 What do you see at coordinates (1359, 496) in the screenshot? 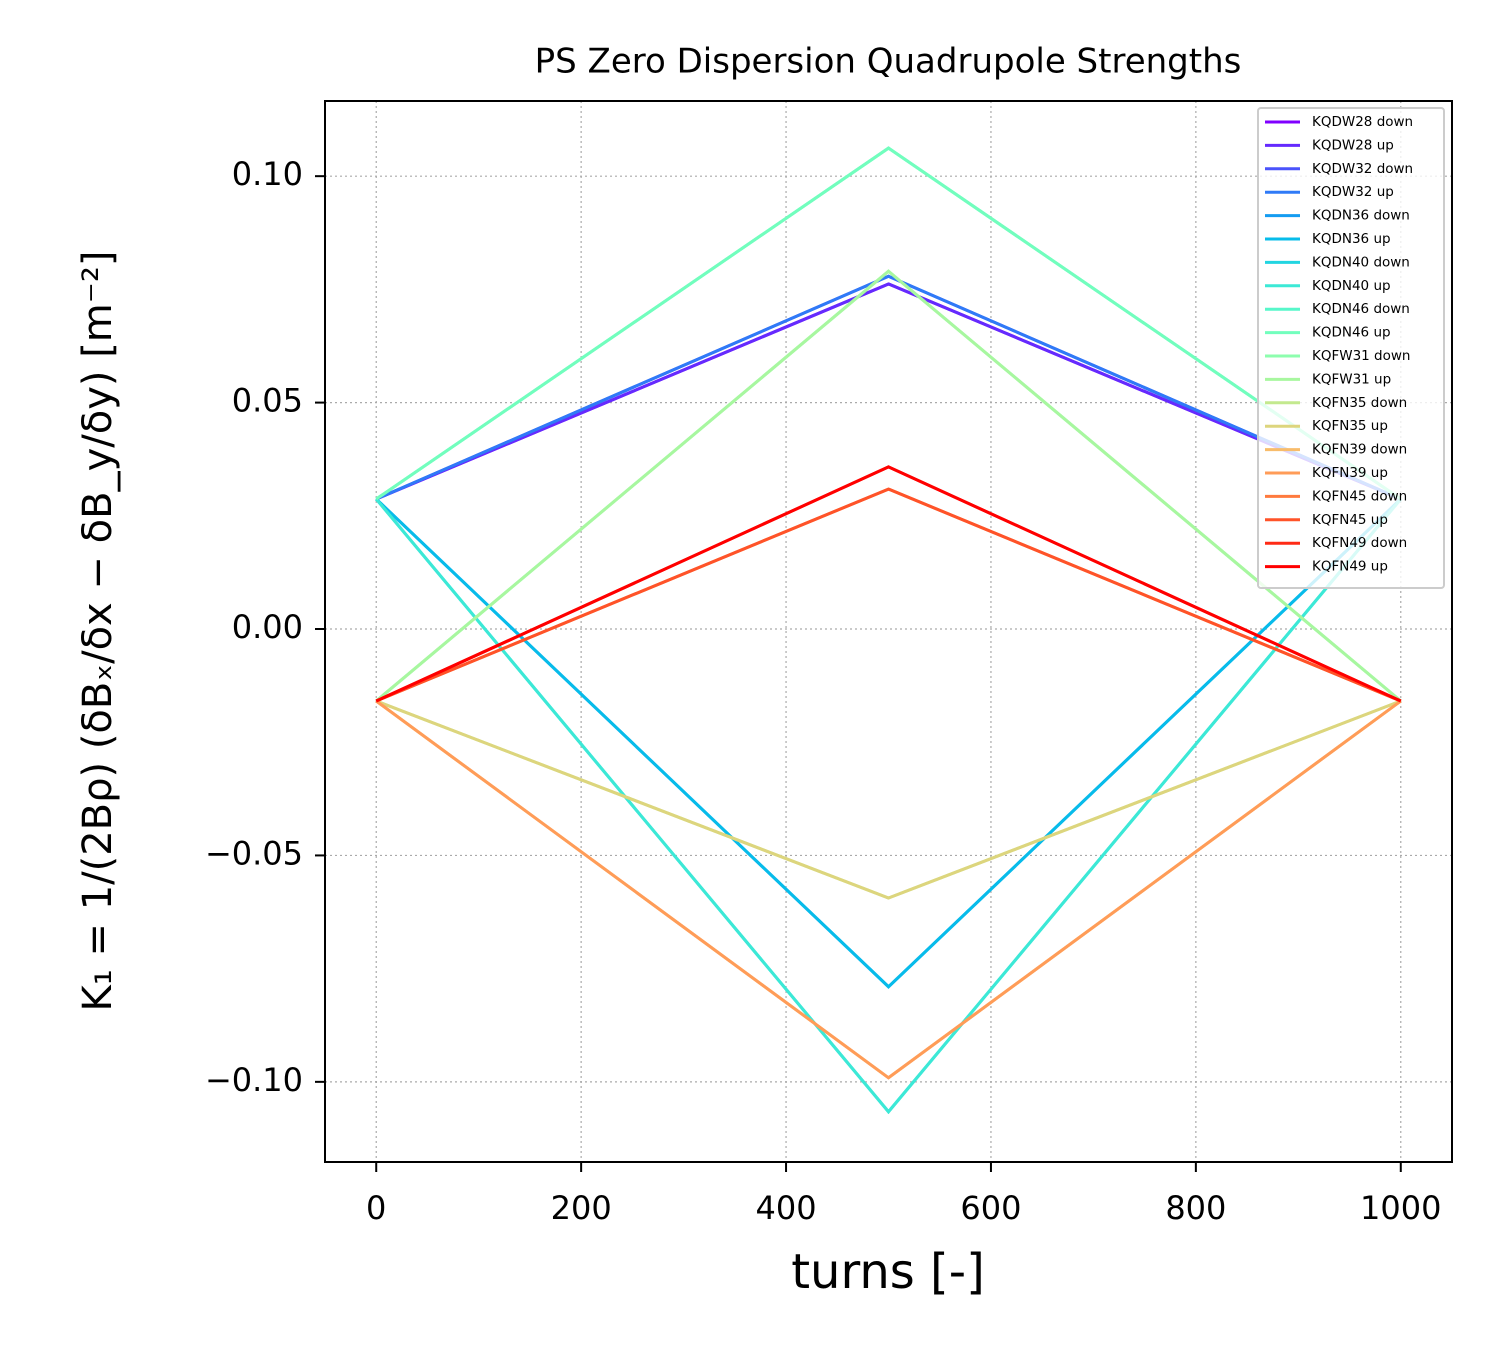
I see `legend-label: KQFN45 down` at bounding box center [1359, 496].